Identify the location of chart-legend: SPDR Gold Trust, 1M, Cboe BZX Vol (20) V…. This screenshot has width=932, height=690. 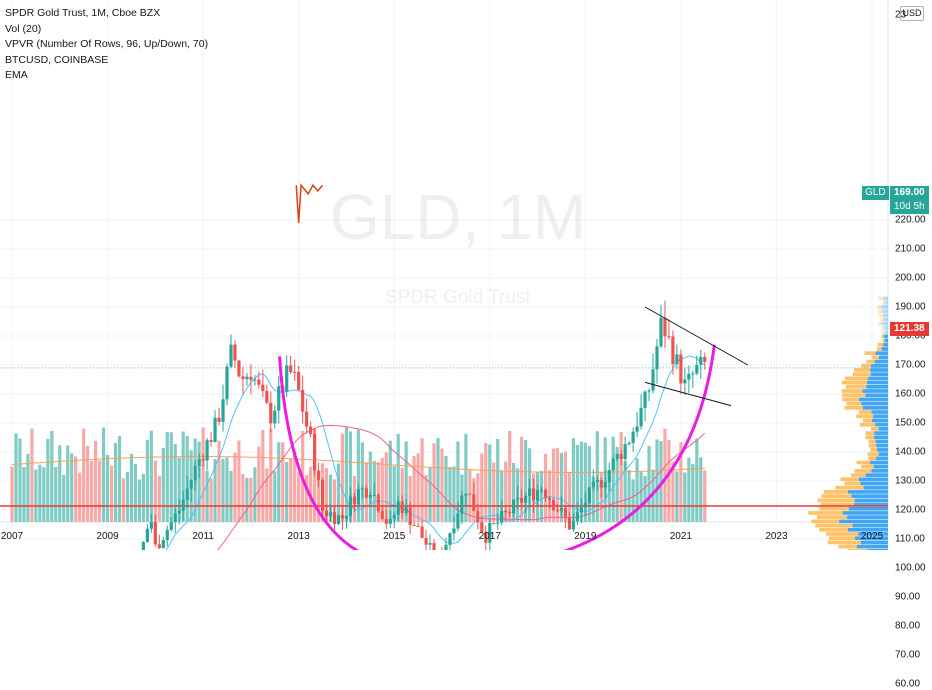
(106, 45).